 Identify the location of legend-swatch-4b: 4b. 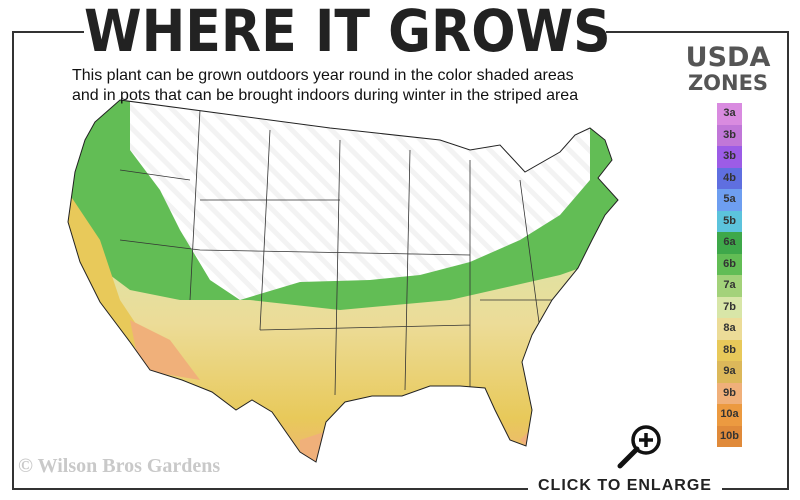
(729, 178).